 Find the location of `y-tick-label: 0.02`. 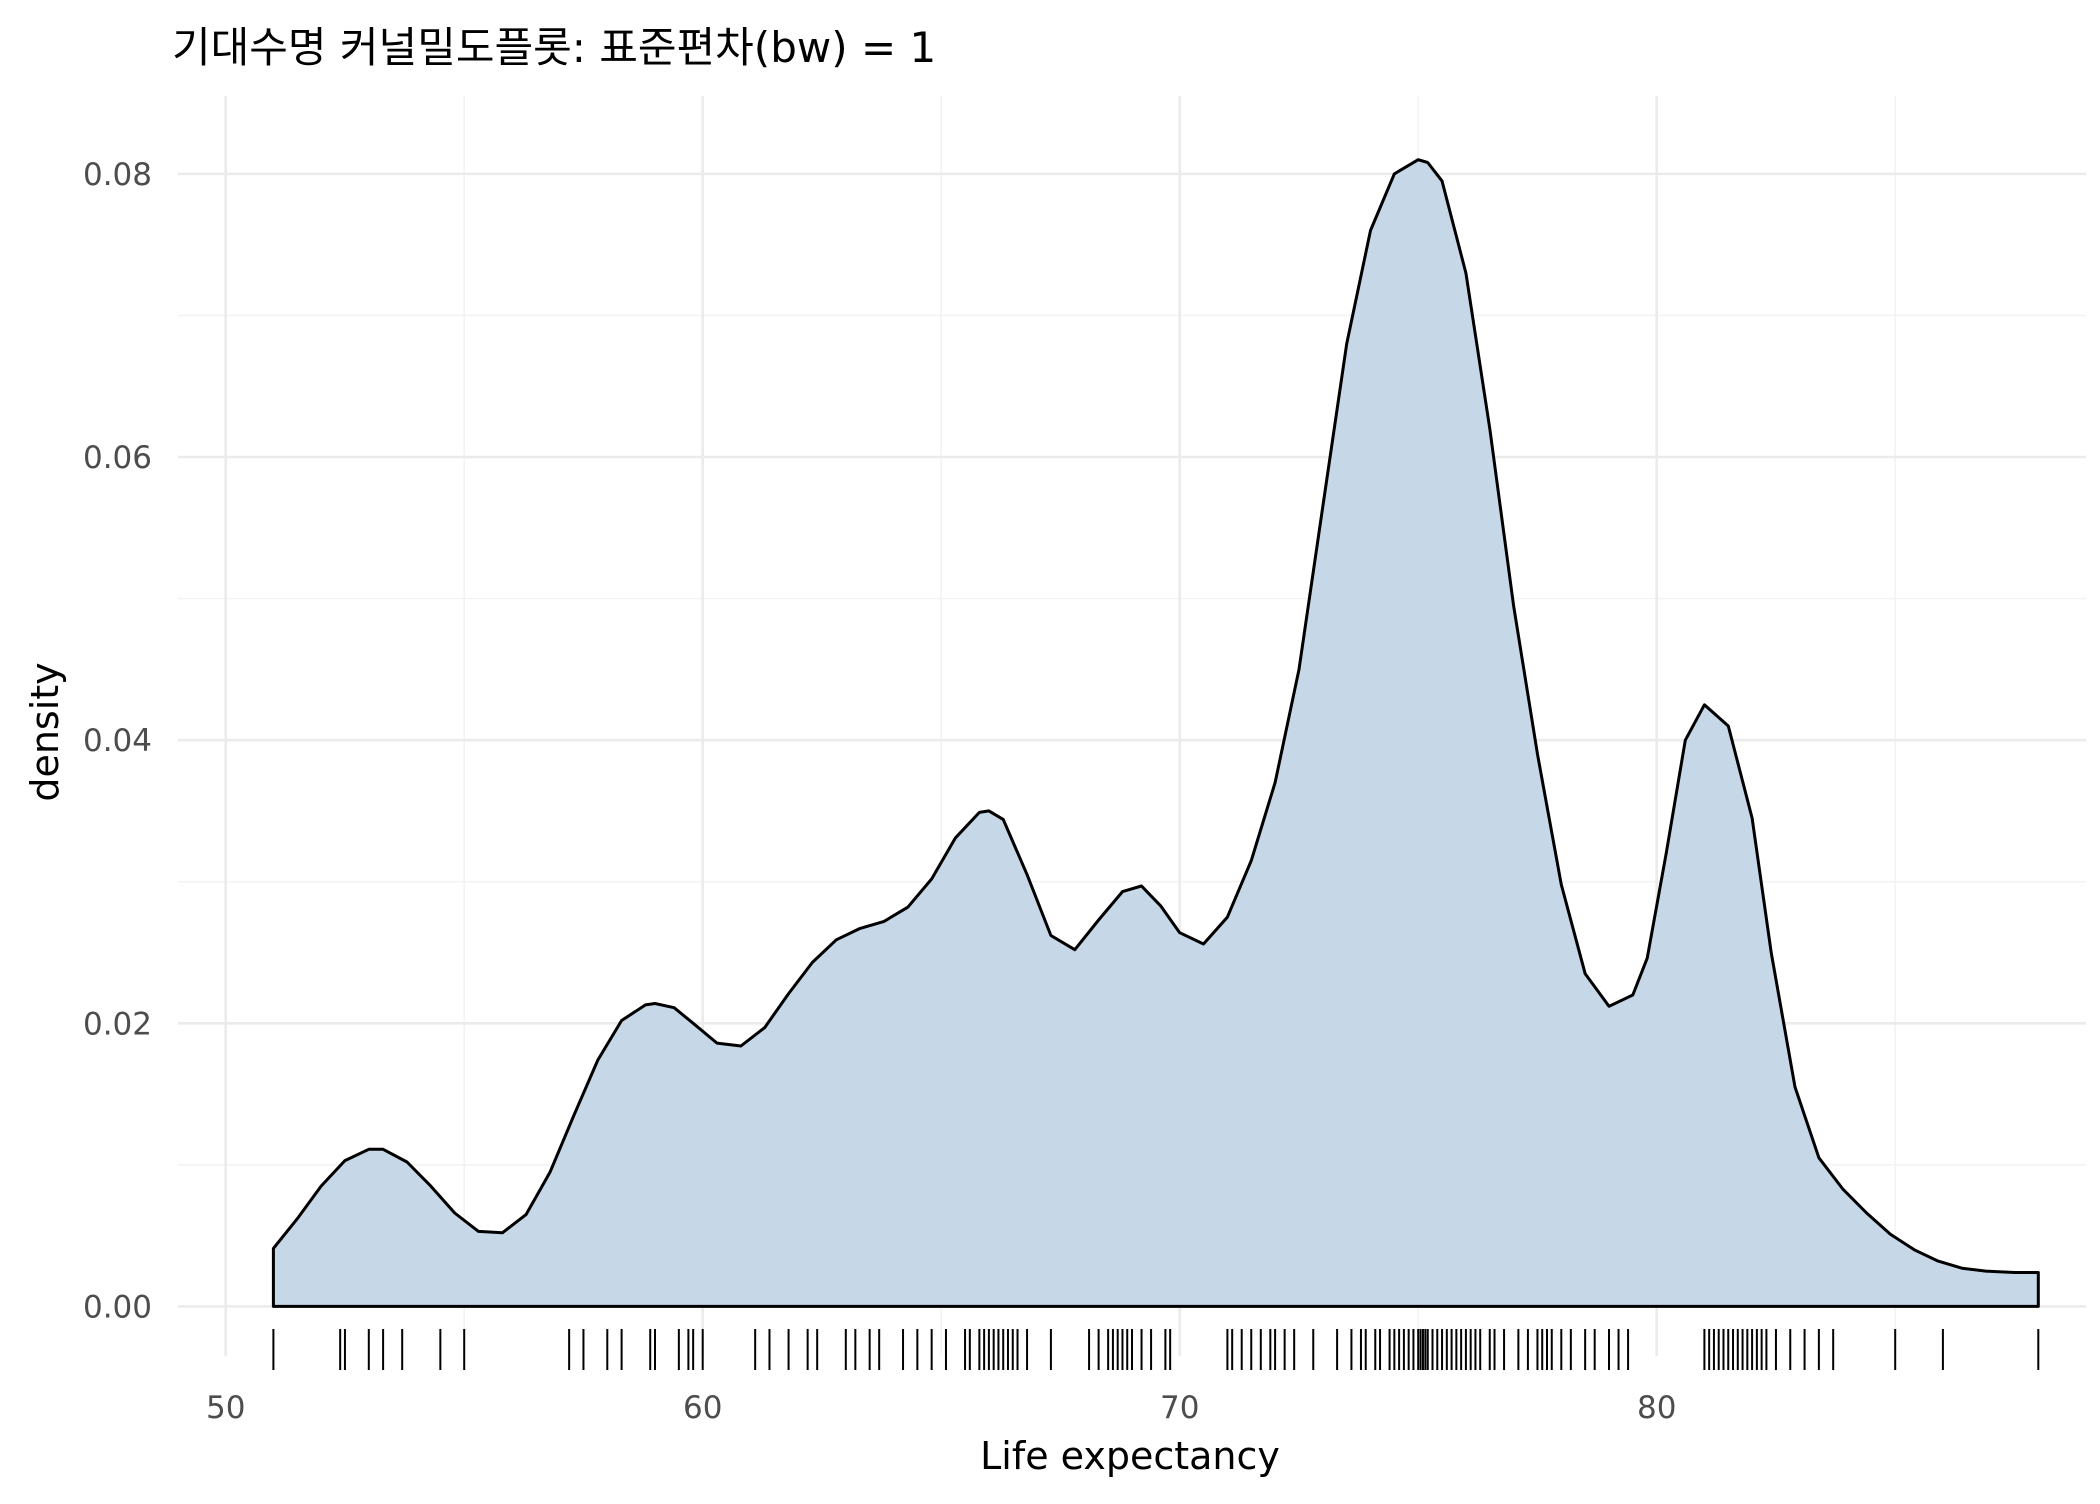

y-tick-label: 0.02 is located at coordinates (117, 1024).